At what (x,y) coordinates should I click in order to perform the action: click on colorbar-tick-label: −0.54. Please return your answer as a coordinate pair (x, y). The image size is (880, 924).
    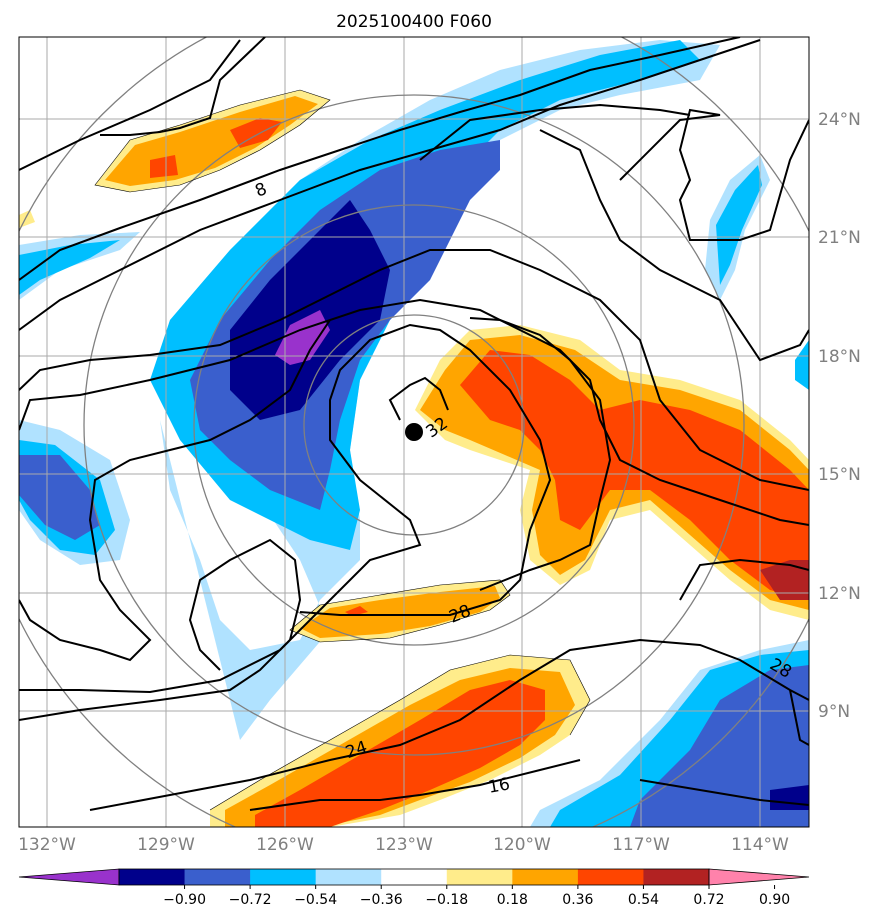
    Looking at the image, I should click on (315, 900).